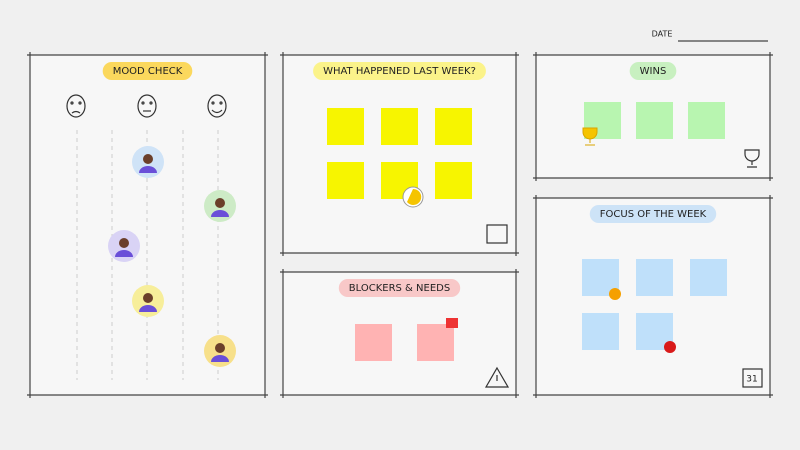 The image size is (800, 450). What do you see at coordinates (452, 323) in the screenshot?
I see `alarm-icon` at bounding box center [452, 323].